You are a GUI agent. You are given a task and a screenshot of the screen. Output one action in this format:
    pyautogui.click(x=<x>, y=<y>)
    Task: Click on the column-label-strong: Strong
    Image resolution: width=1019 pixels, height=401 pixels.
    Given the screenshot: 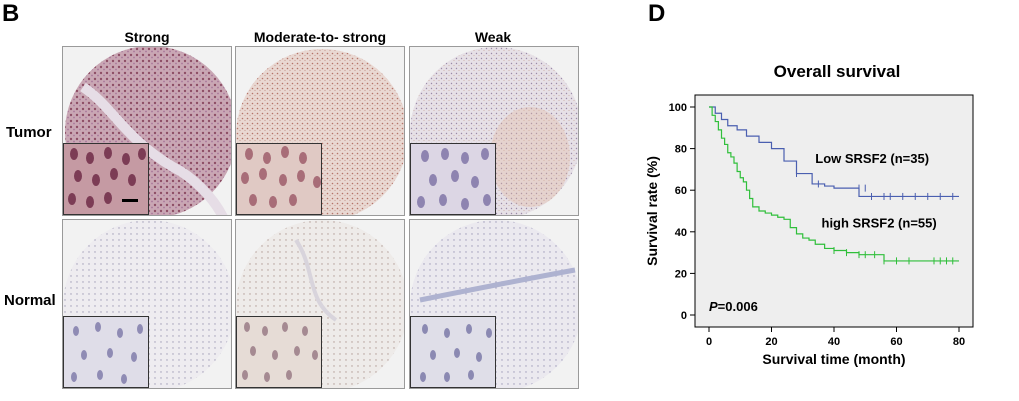 What is the action you would take?
    pyautogui.click(x=147, y=37)
    